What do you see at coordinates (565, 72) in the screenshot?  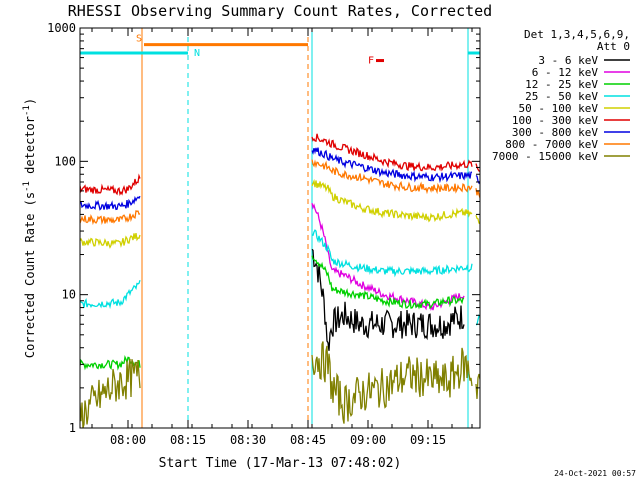 I see `legend-entry-label: 6 - 12 keV` at bounding box center [565, 72].